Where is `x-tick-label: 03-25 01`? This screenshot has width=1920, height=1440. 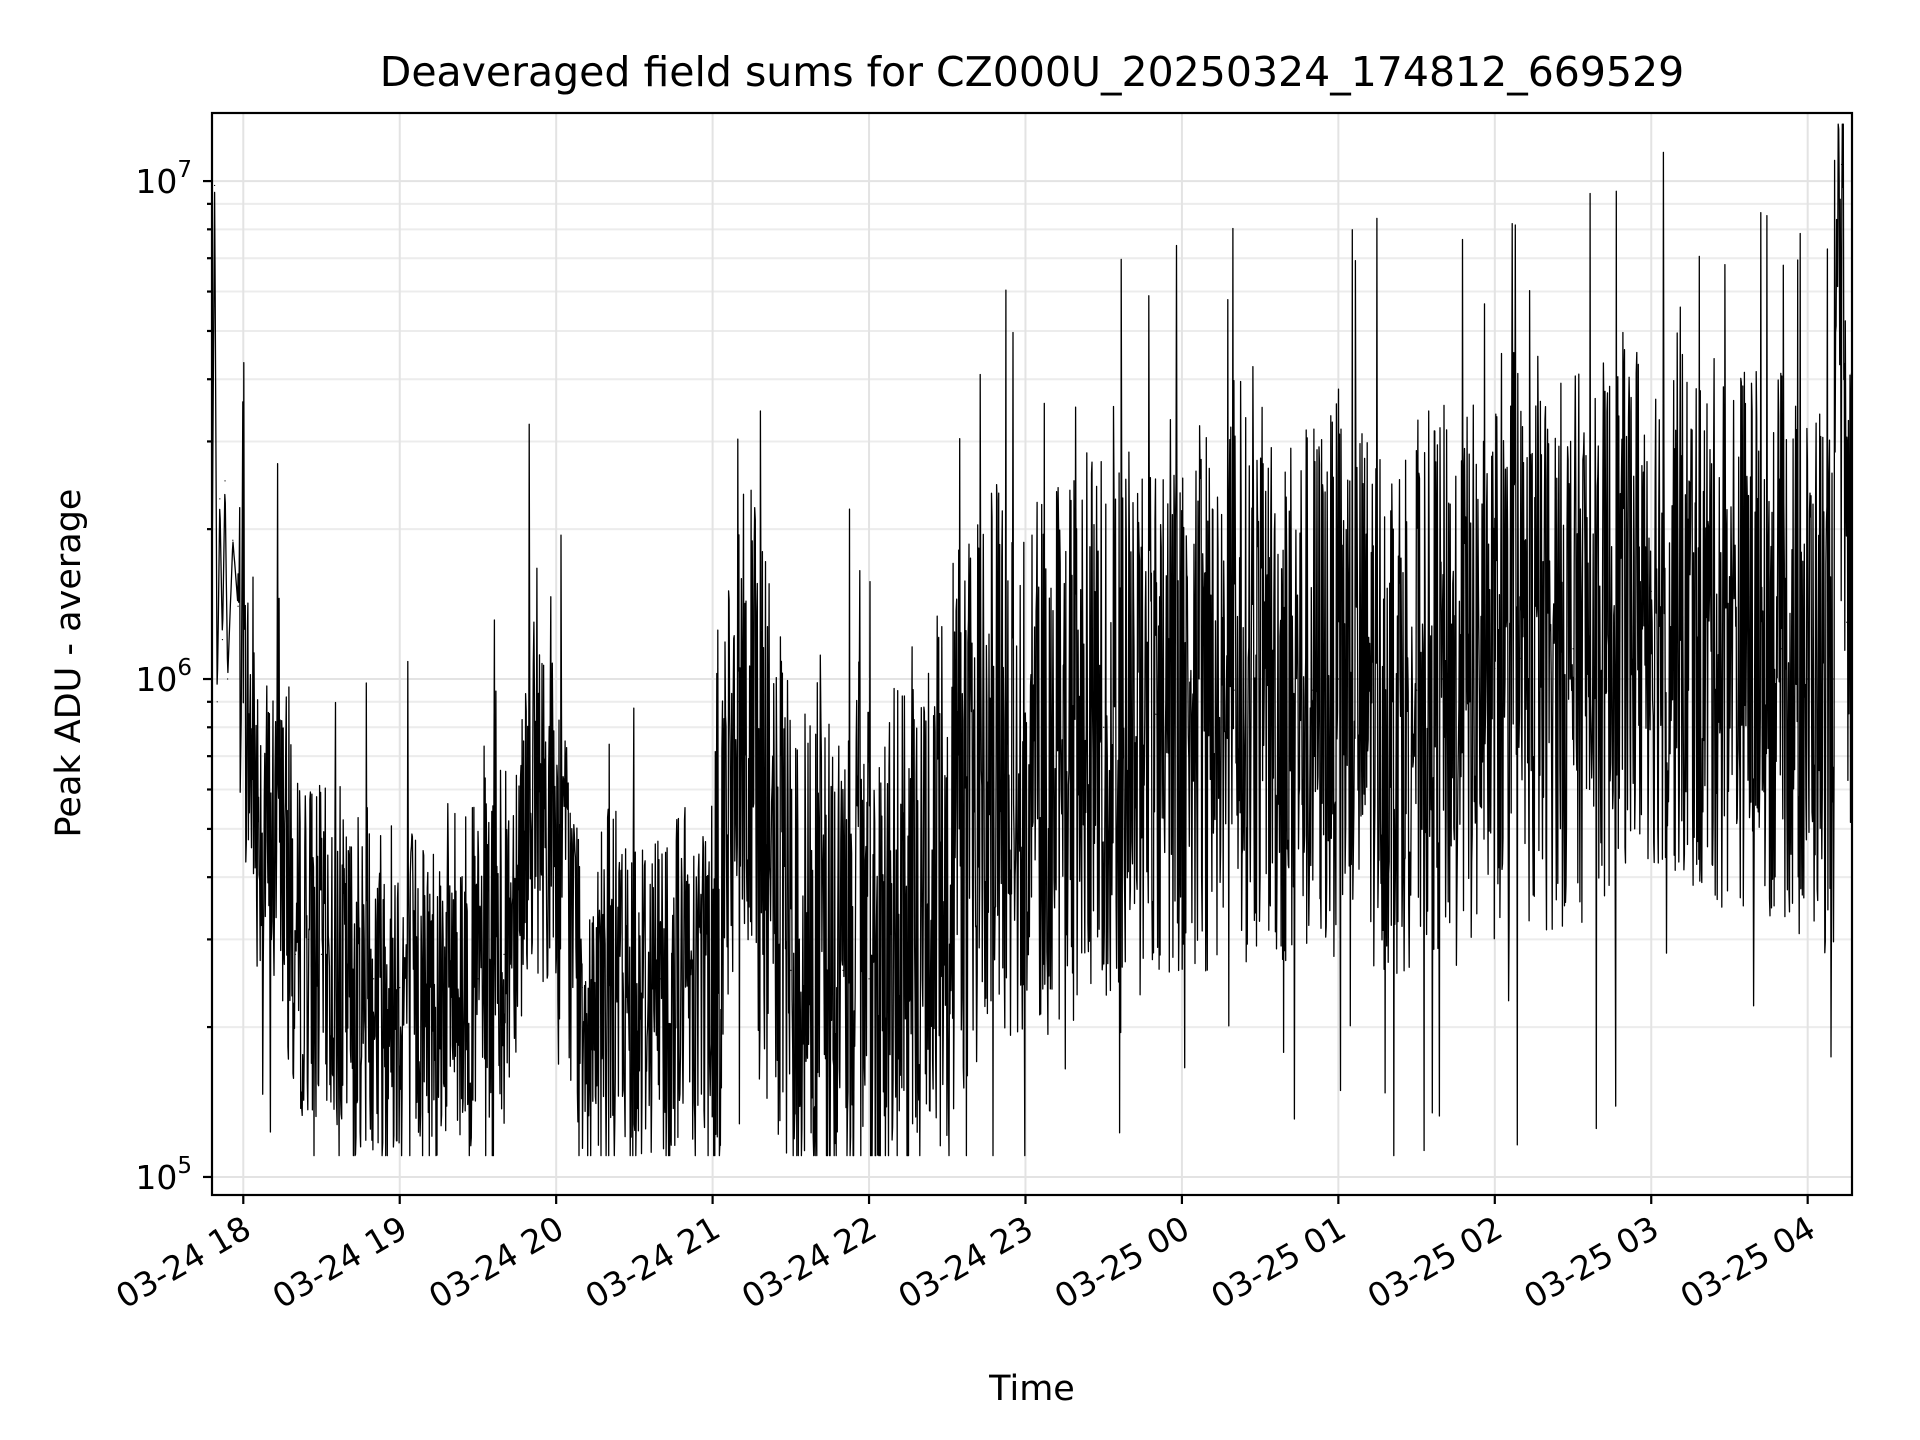 x-tick-label: 03-25 01 is located at coordinates (1278, 1262).